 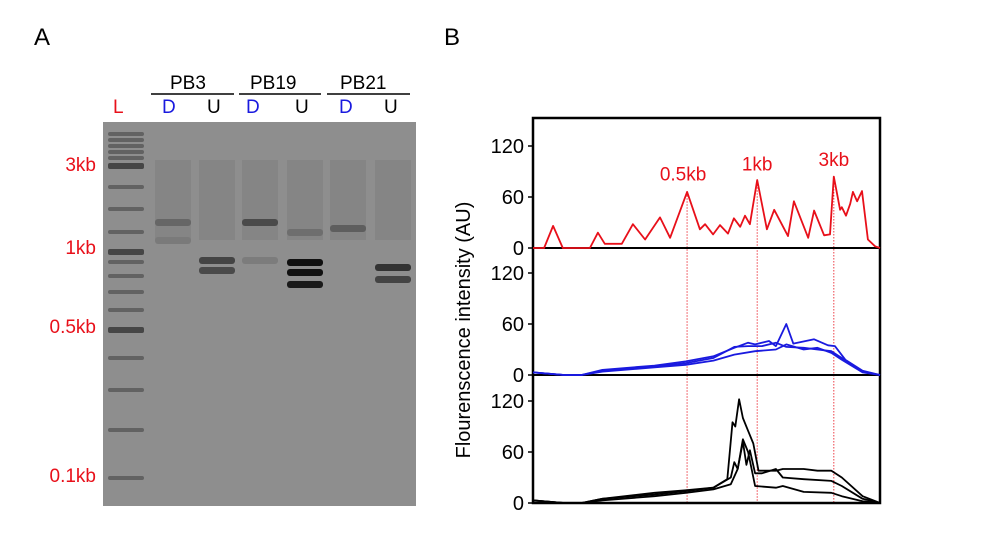 I want to click on size-marker-3kb: 3kb, so click(x=80, y=165).